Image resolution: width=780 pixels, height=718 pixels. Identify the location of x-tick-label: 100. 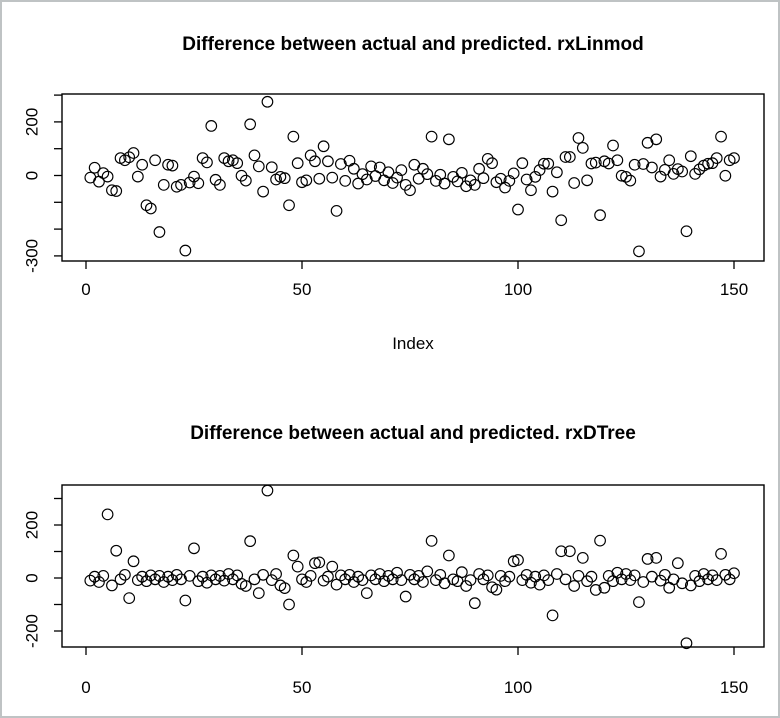
(518, 687).